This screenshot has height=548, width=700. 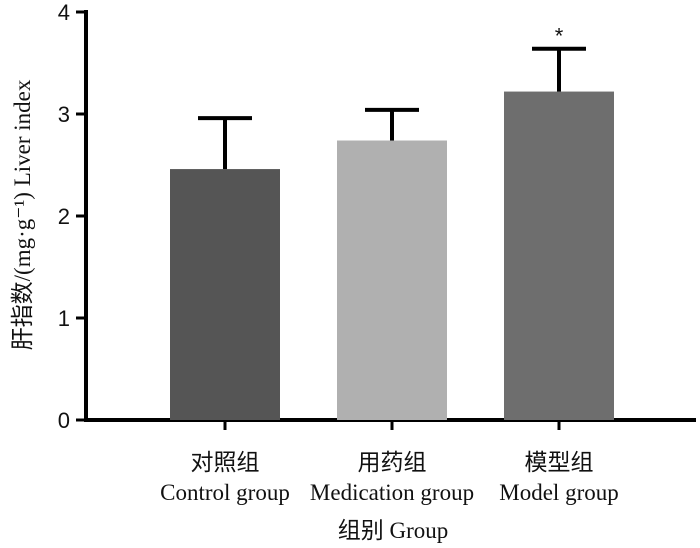 I want to click on y-tick-label-0: 0, so click(x=64, y=420).